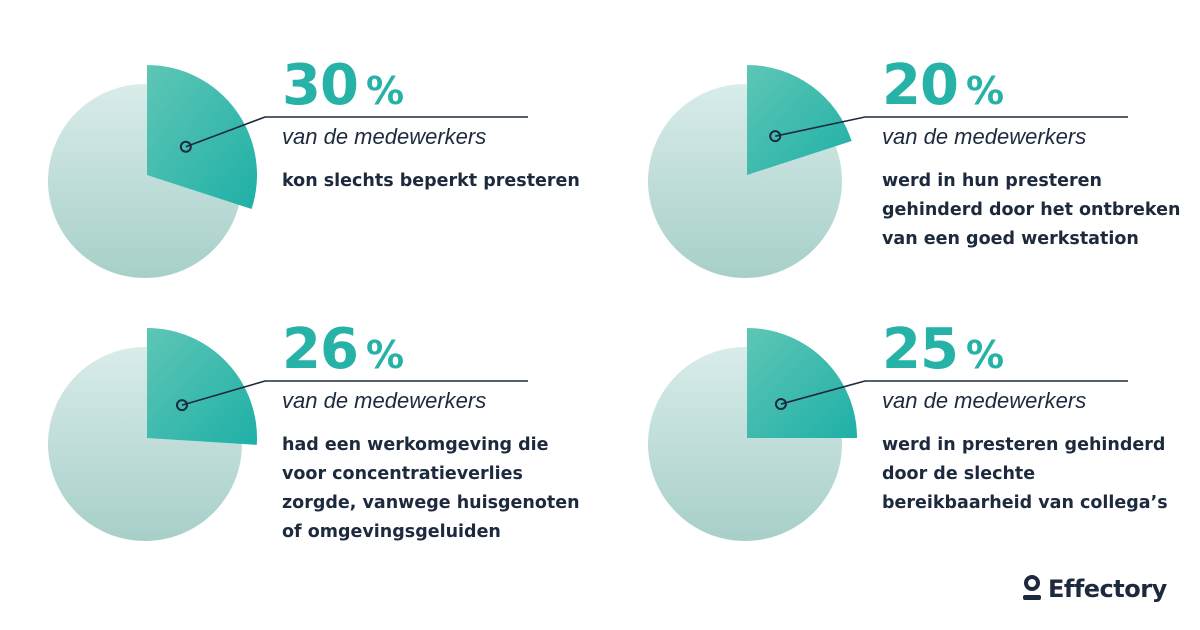 The width and height of the screenshot is (1200, 630). I want to click on stat-description: kon slechts beperkt presteren, so click(431, 181).